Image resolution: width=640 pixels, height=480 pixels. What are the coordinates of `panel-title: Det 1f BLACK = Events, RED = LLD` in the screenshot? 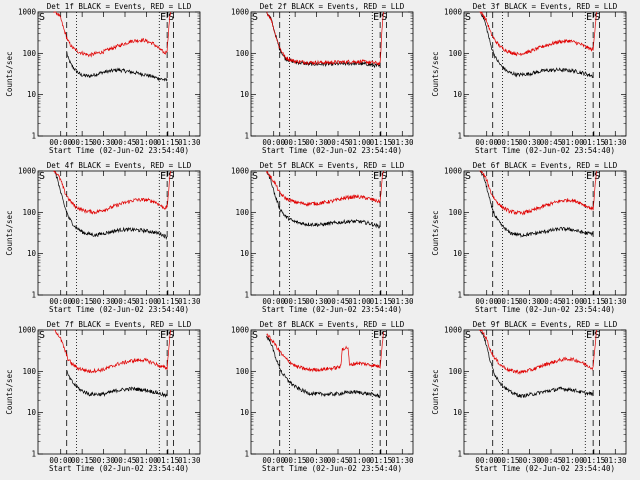 It's located at (119, 6).